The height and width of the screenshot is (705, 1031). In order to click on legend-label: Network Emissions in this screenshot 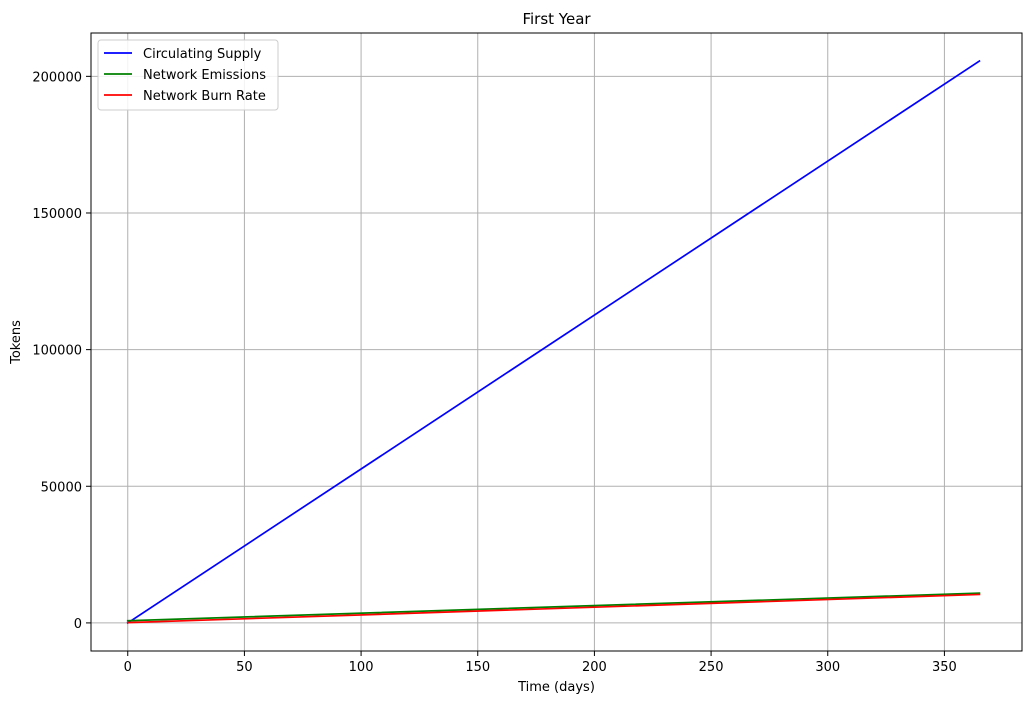, I will do `click(204, 75)`.